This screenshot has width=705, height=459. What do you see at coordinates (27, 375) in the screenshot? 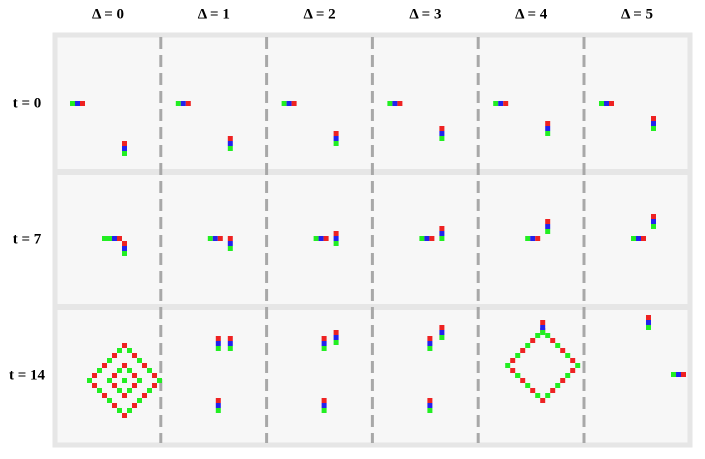
I see `row-label: t = 14` at bounding box center [27, 375].